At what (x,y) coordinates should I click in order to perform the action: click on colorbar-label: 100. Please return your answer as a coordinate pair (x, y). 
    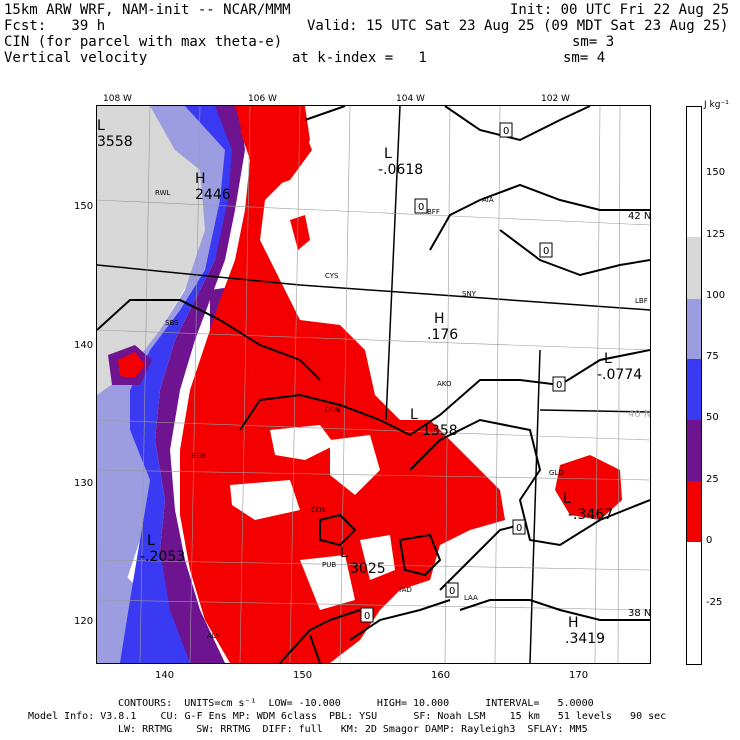
    Looking at the image, I should click on (716, 295).